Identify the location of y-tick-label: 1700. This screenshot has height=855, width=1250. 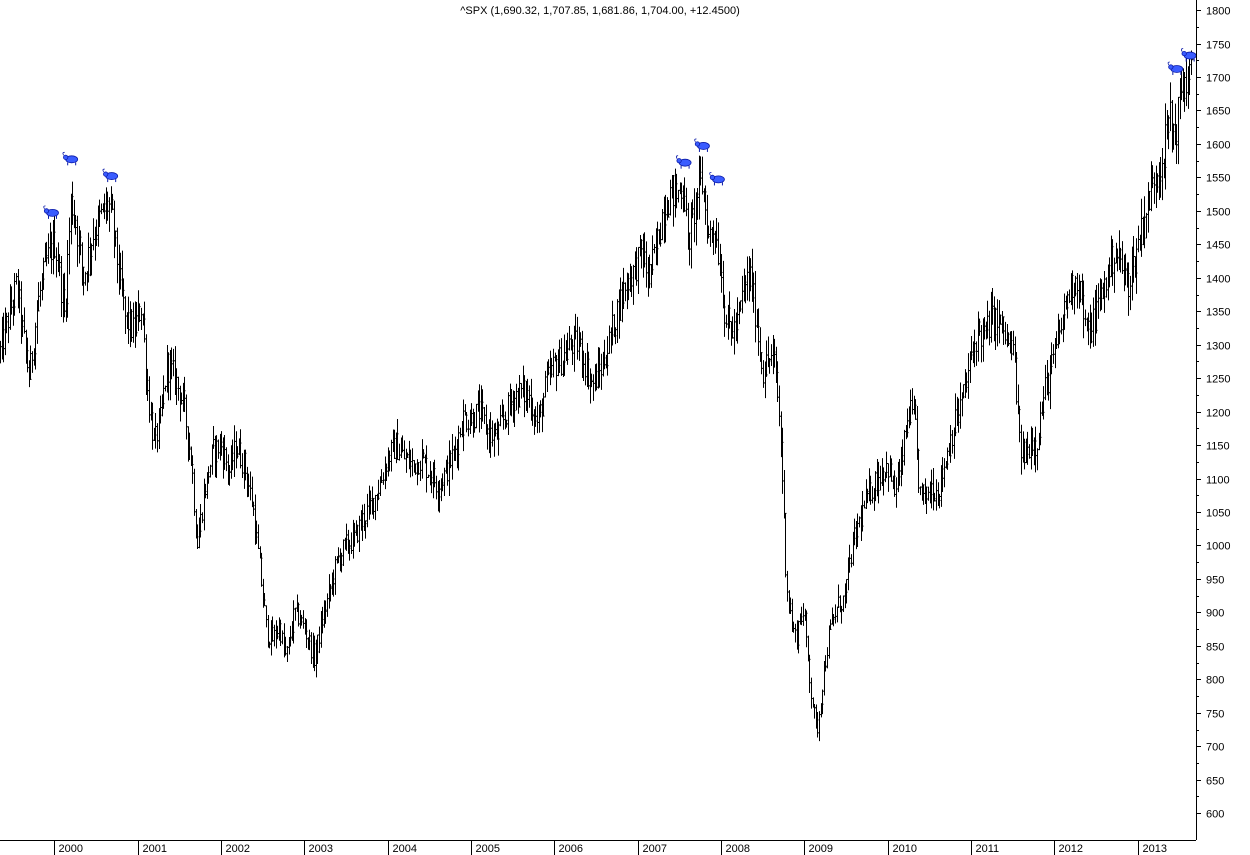
(1218, 79).